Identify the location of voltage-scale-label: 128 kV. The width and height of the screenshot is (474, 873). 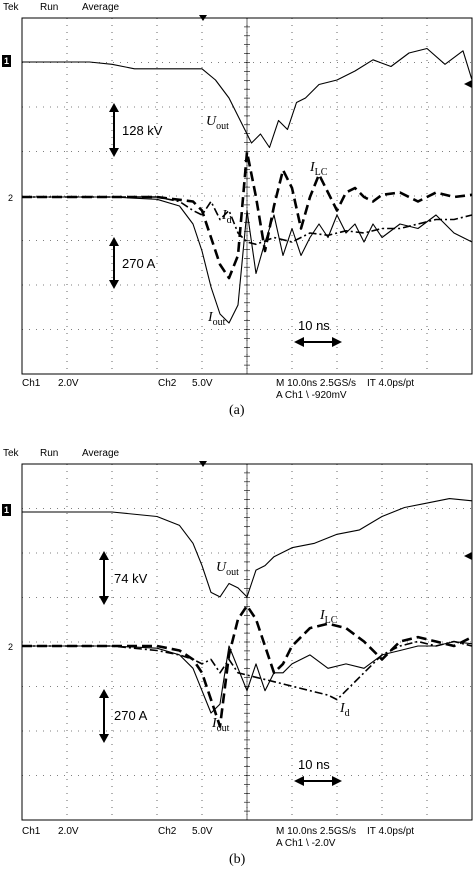
(142, 130).